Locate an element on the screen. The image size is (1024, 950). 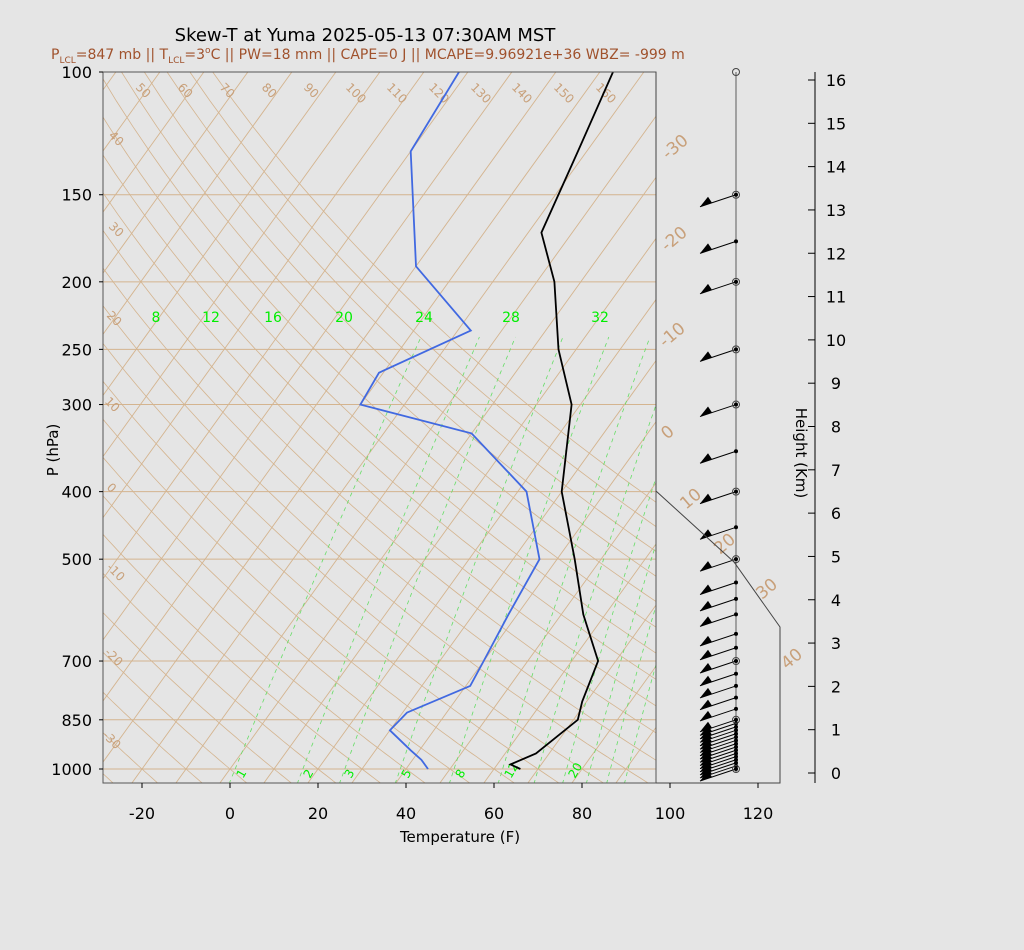
pressure-tick-label: 100 is located at coordinates (76, 72).